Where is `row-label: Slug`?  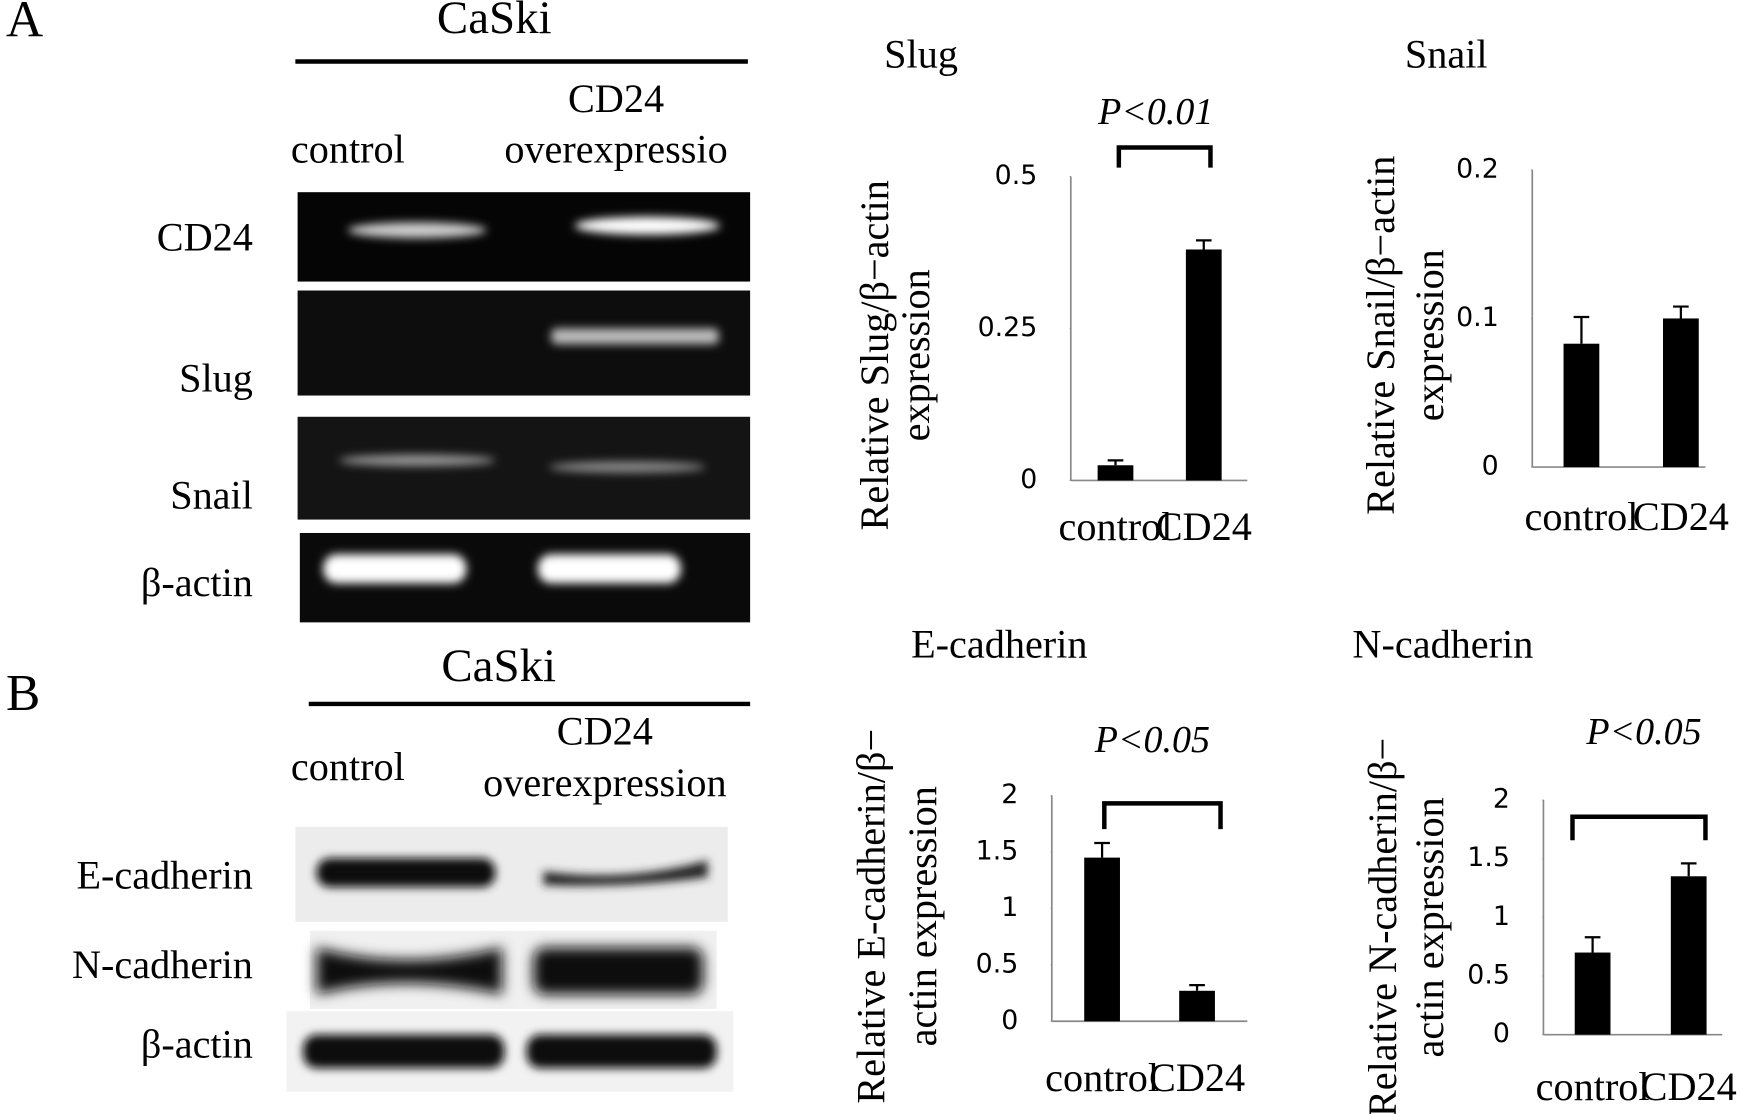 row-label: Slug is located at coordinates (216, 377).